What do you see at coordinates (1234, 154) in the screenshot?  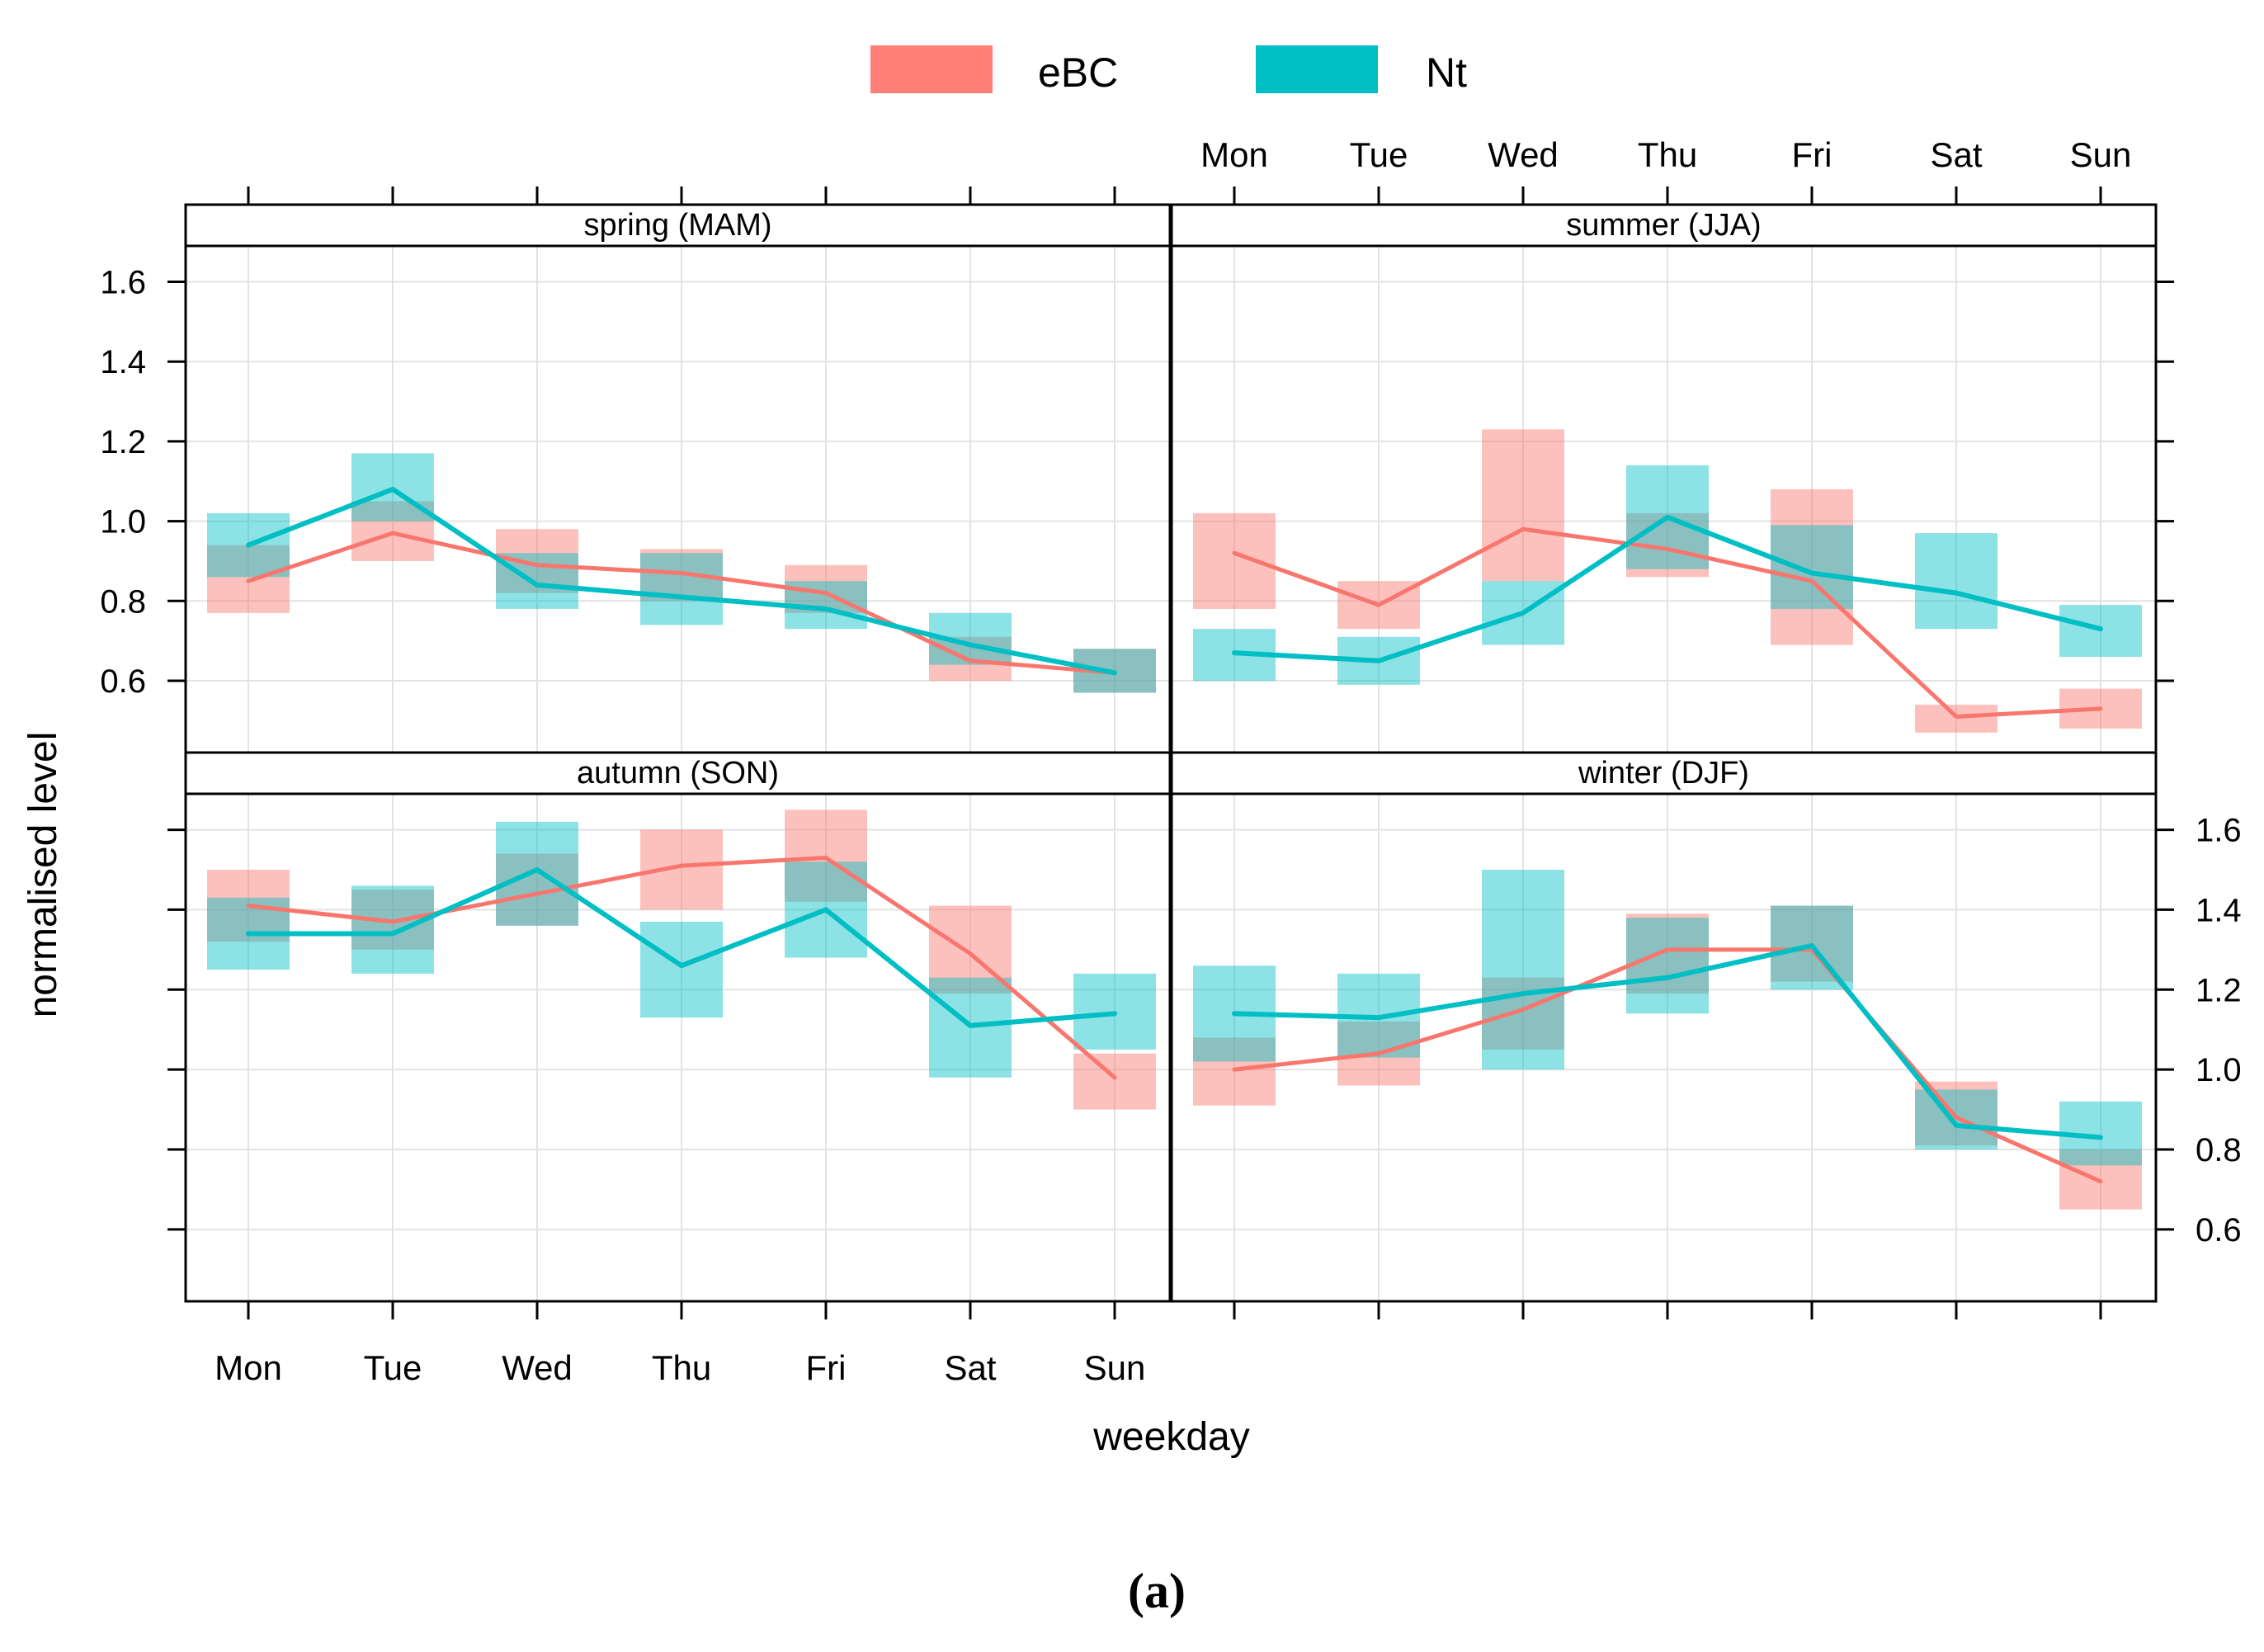 I see `top-tick-label-mon: Mon` at bounding box center [1234, 154].